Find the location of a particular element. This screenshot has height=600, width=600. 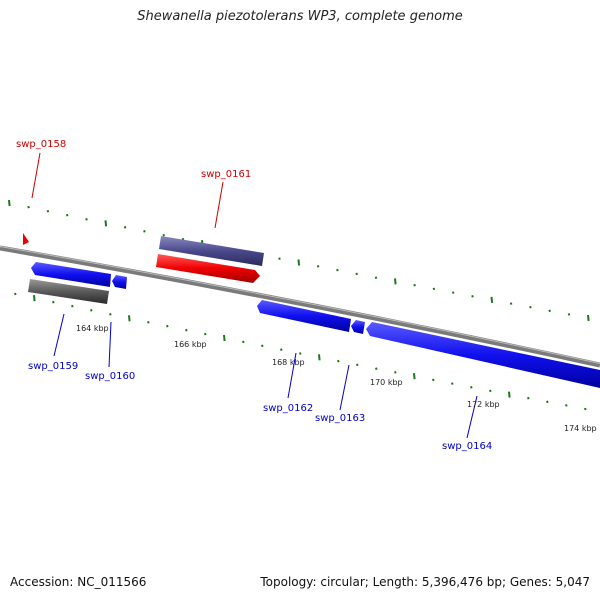

scale-label: 170 kbp is located at coordinates (386, 382).